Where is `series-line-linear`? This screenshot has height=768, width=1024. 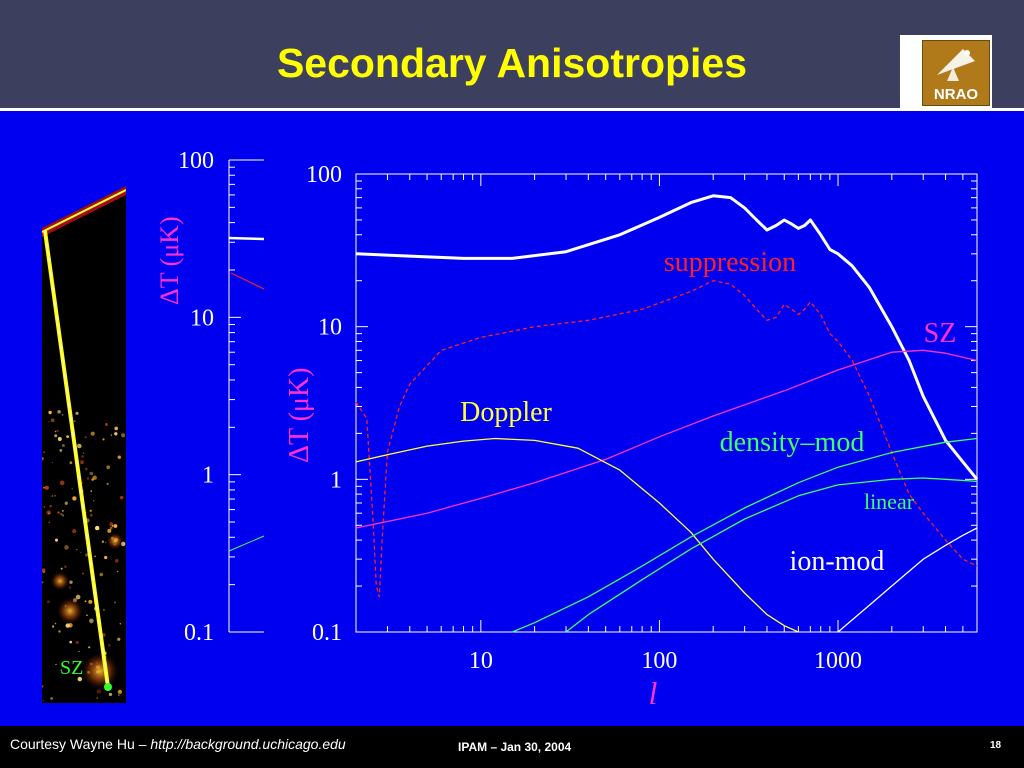 series-line-linear is located at coordinates (771, 555).